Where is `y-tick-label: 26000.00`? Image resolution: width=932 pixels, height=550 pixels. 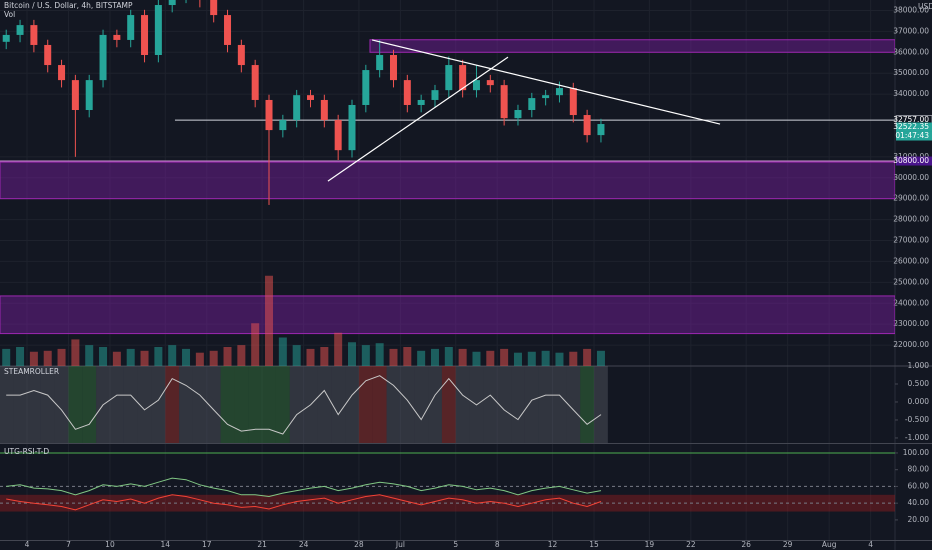
y-tick-label: 26000.00 is located at coordinates (911, 260).